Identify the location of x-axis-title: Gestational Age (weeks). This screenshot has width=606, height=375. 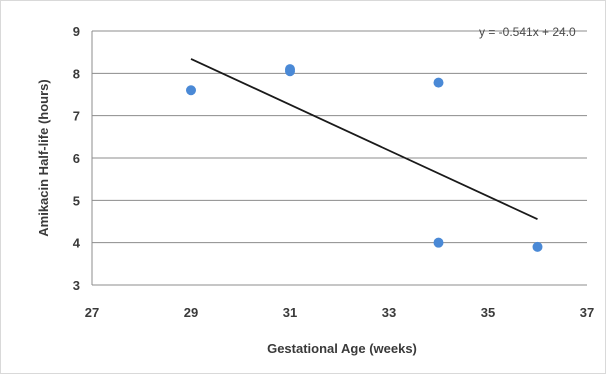
(342, 348).